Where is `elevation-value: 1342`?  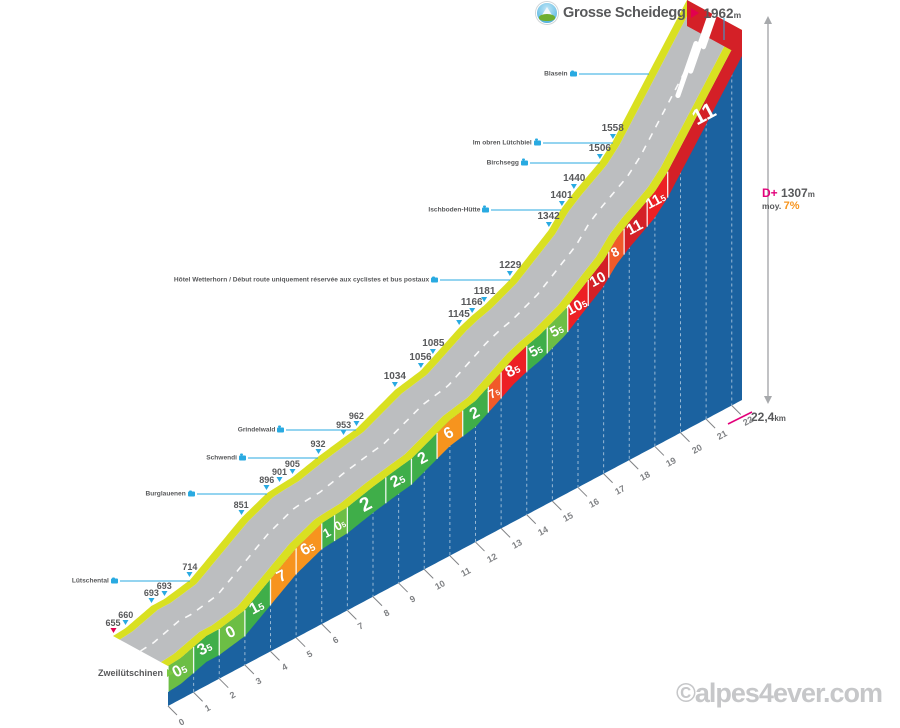
elevation-value: 1342 is located at coordinates (548, 217).